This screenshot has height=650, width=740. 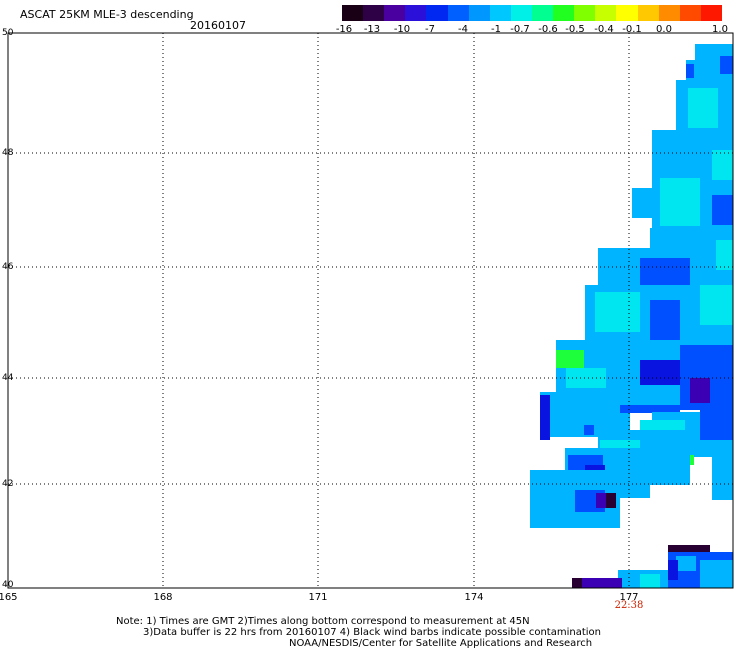 I want to click on colorbar-tick-label: -0.7, so click(x=520, y=29).